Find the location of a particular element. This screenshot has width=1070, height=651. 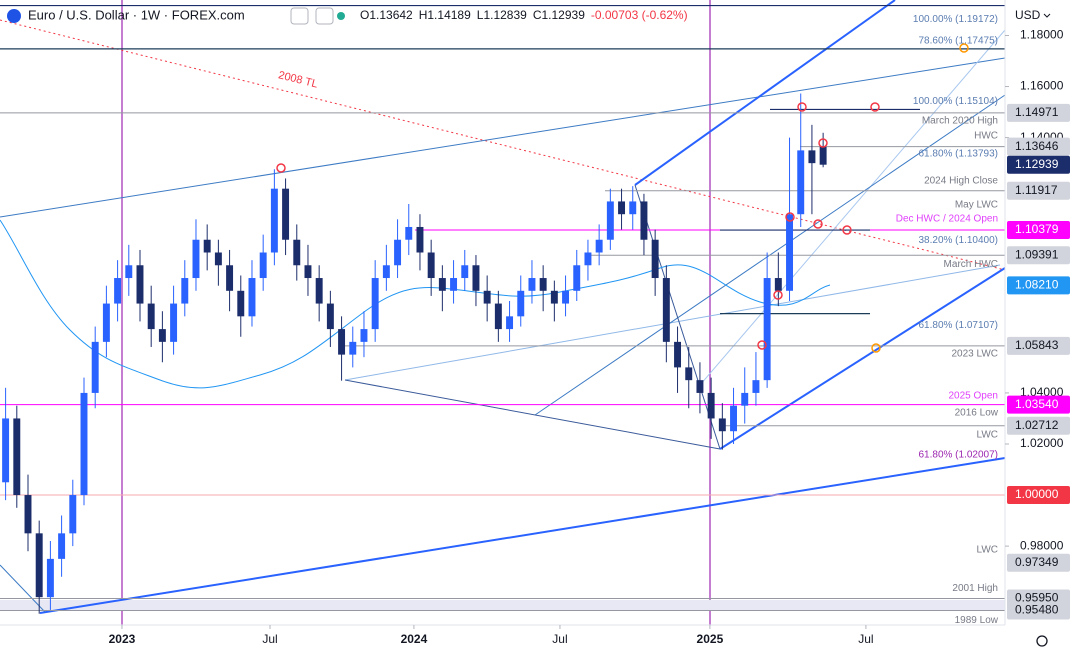

x-tick-label: 2024 is located at coordinates (414, 639).